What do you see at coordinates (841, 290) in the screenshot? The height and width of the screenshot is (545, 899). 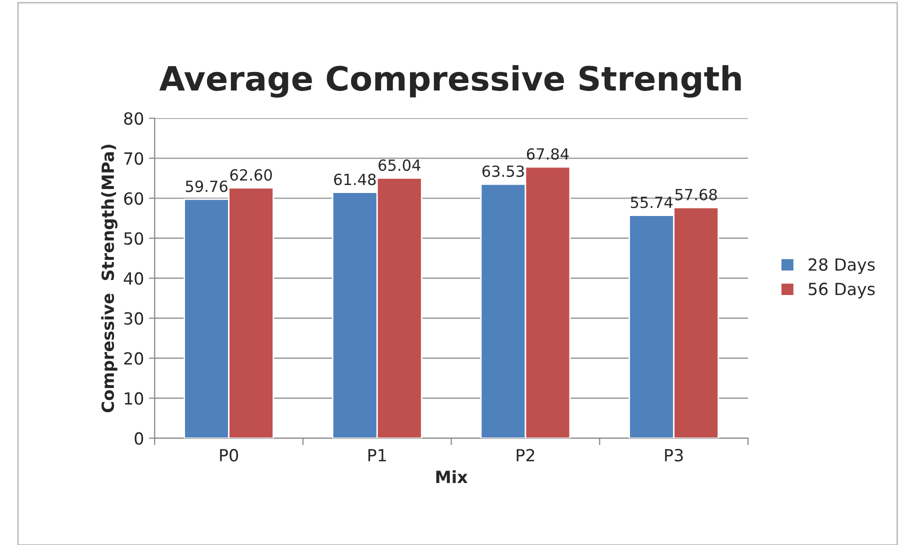 I see `legend-label: 56 Days` at bounding box center [841, 290].